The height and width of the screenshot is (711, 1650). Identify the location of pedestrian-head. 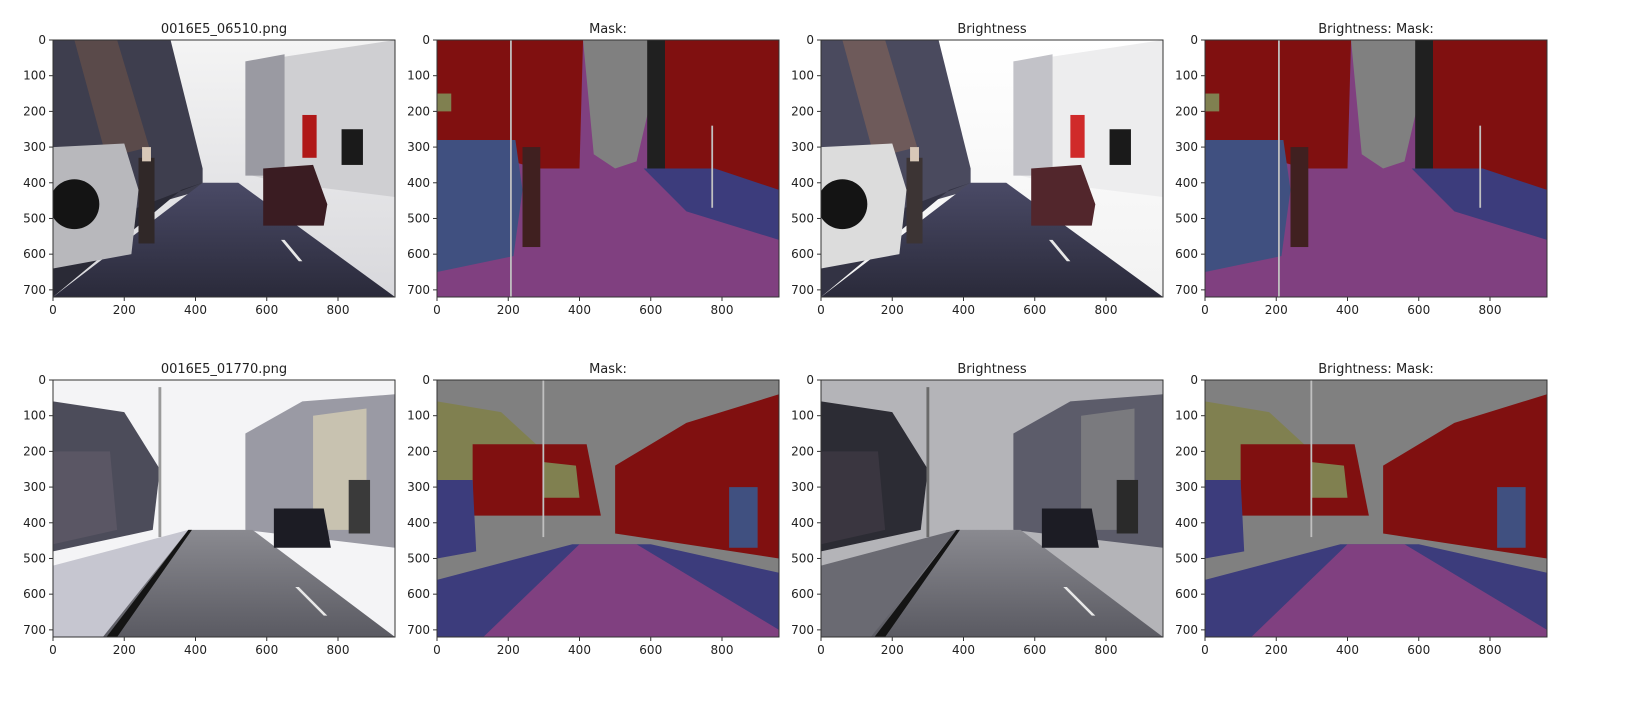
(914, 154).